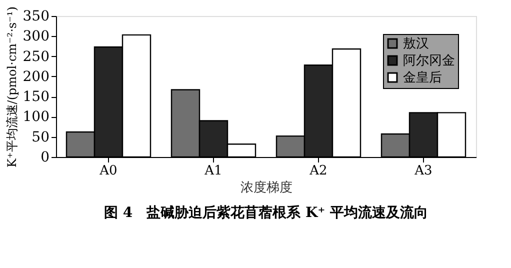 Image resolution: width=511 pixels, height=268 pixels. What do you see at coordinates (36, 56) in the screenshot?
I see `y-tick-label: 250` at bounding box center [36, 56].